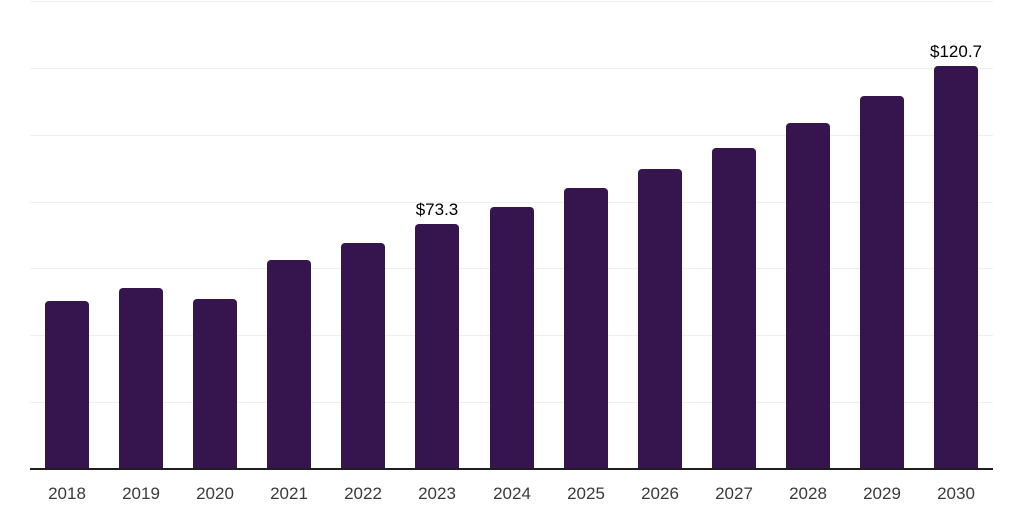 The image size is (1024, 512). What do you see at coordinates (437, 209) in the screenshot?
I see `data-label-2023: $73.3` at bounding box center [437, 209].